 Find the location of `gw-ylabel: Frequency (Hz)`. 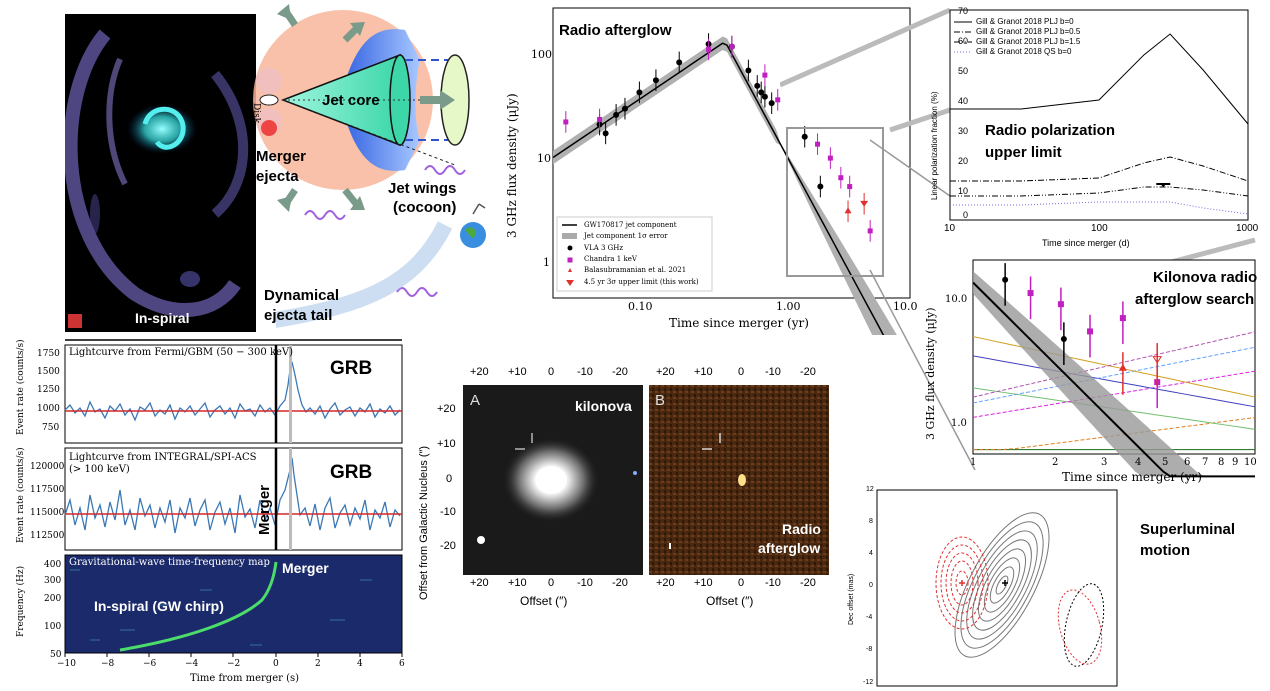

gw-ylabel: Frequency (Hz) is located at coordinates (21, 601).